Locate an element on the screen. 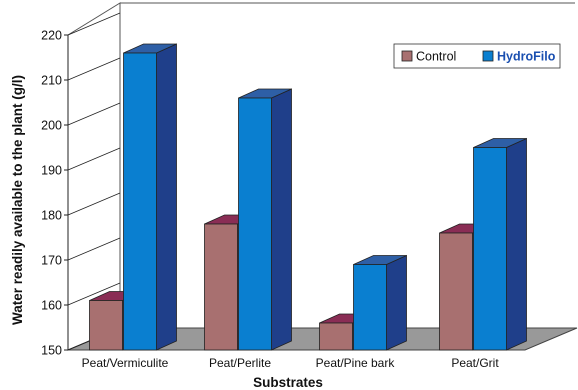  legend-label-1: HydroFilo is located at coordinates (526, 57).